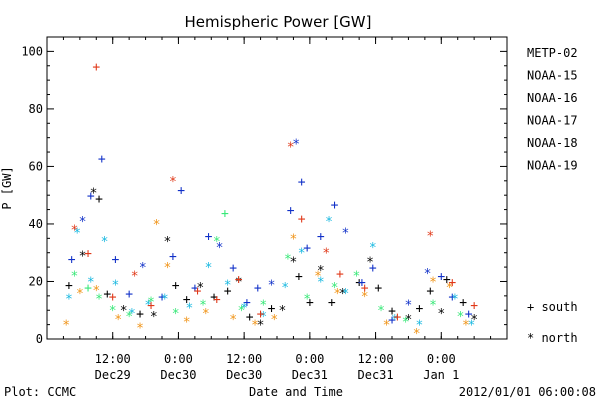 Image resolution: width=600 pixels, height=400 pixels. I want to click on marker-legend-entry: + south, so click(552, 307).